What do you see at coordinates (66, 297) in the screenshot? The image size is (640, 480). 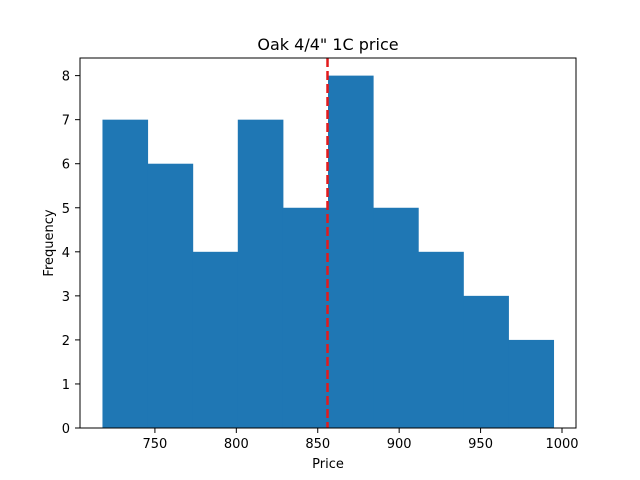 I see `y-tick-label: 3` at bounding box center [66, 297].